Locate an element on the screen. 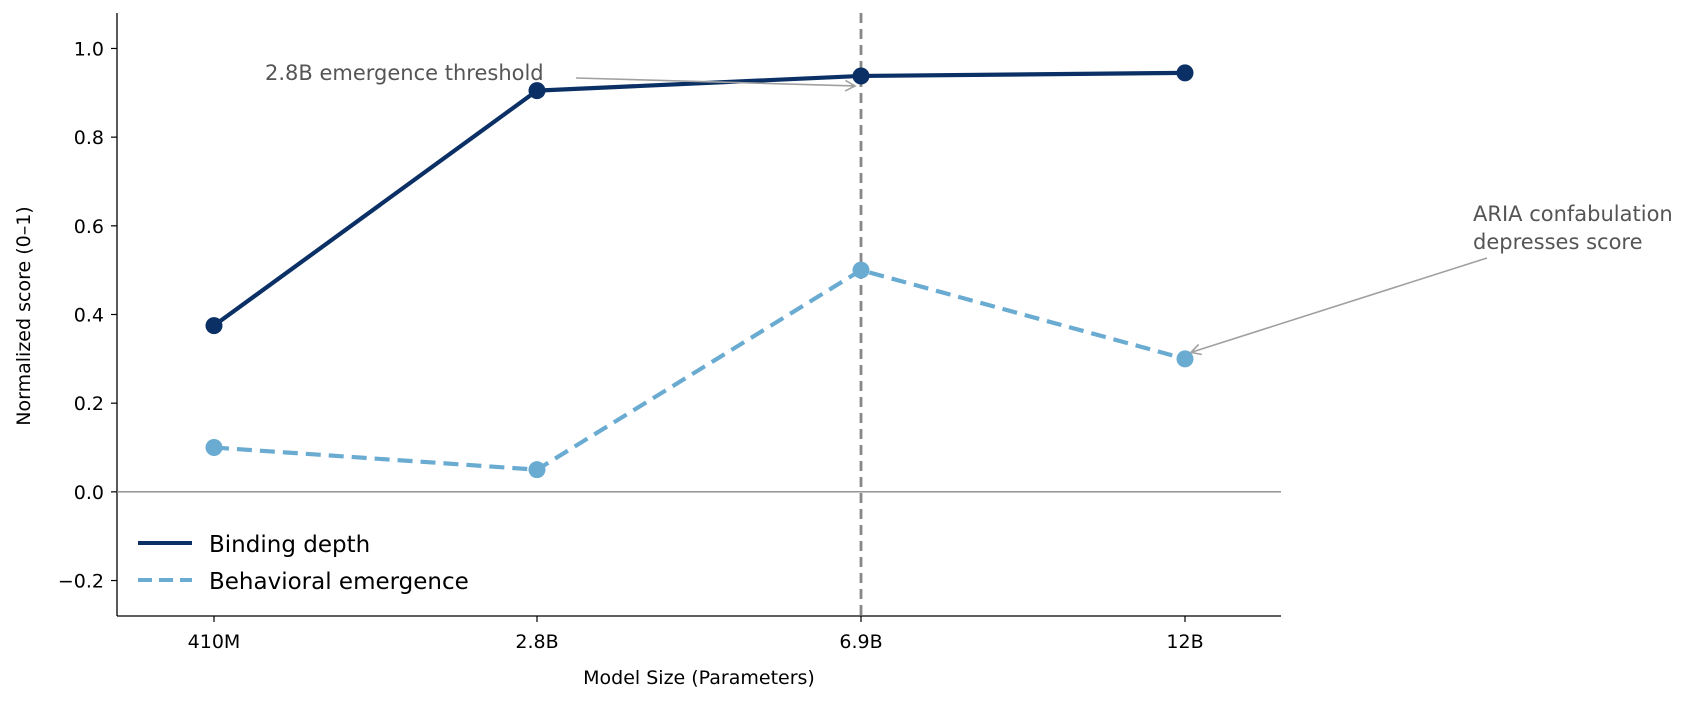 Image resolution: width=1705 pixels, height=701 pixels. y-ticks: −0.2 0.0 0.2 0.4 0.6 0.8 1.0 is located at coordinates (87, 315).